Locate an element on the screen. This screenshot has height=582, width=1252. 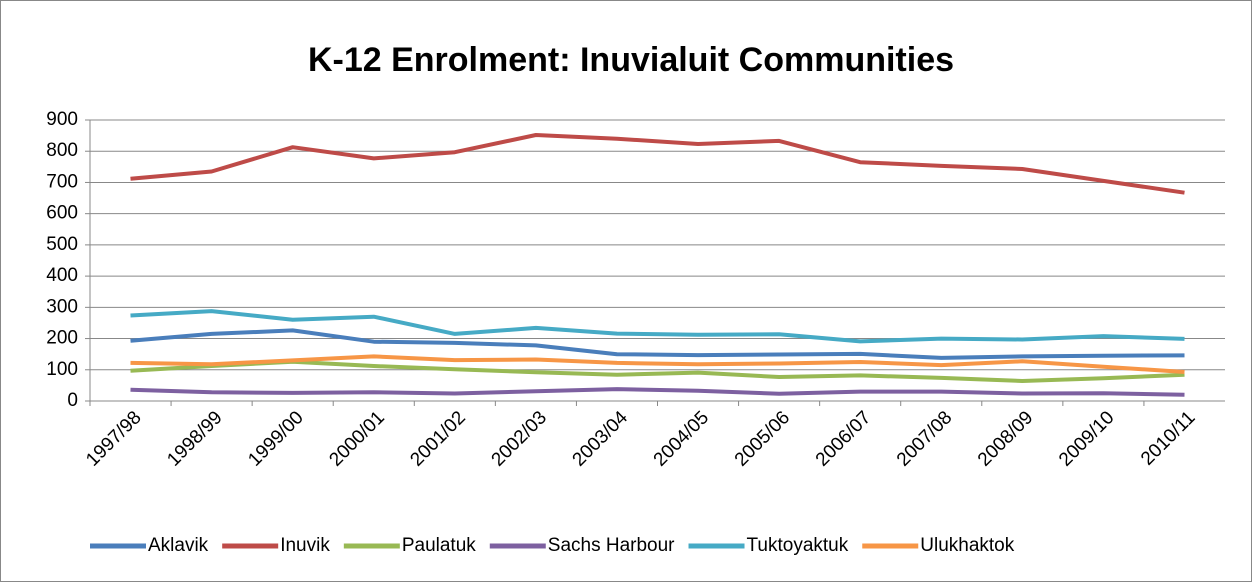
y-tick-label: 200 is located at coordinates (62, 338).